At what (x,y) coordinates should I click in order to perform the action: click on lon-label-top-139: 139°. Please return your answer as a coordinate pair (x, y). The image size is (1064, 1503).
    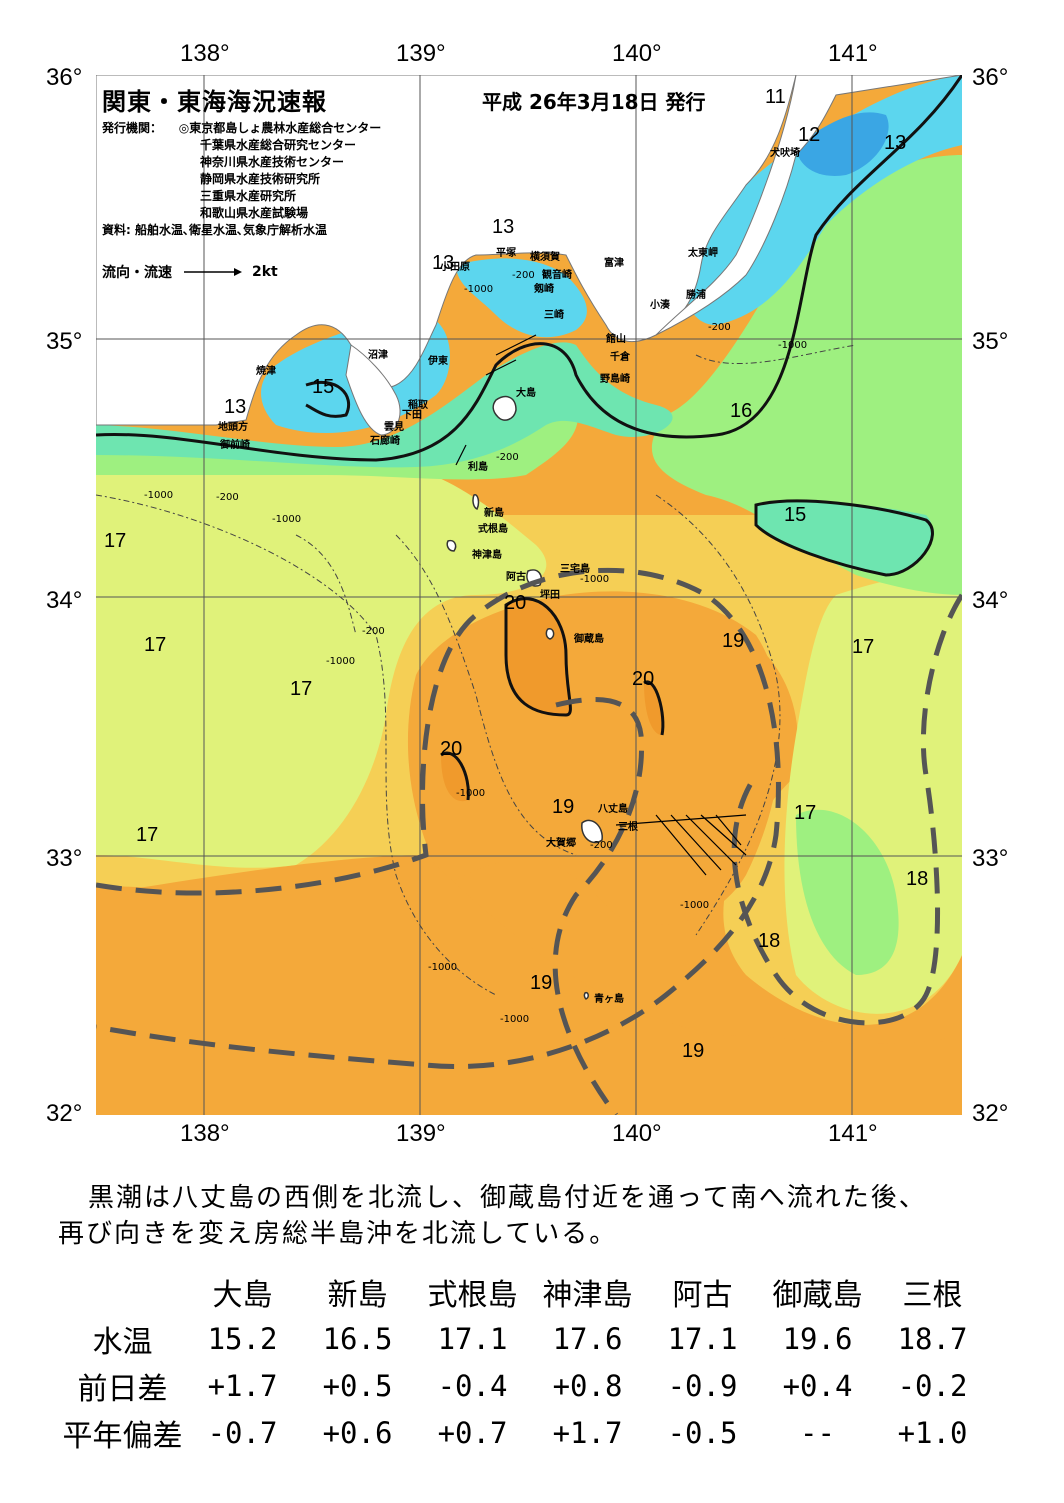
    Looking at the image, I should click on (421, 53).